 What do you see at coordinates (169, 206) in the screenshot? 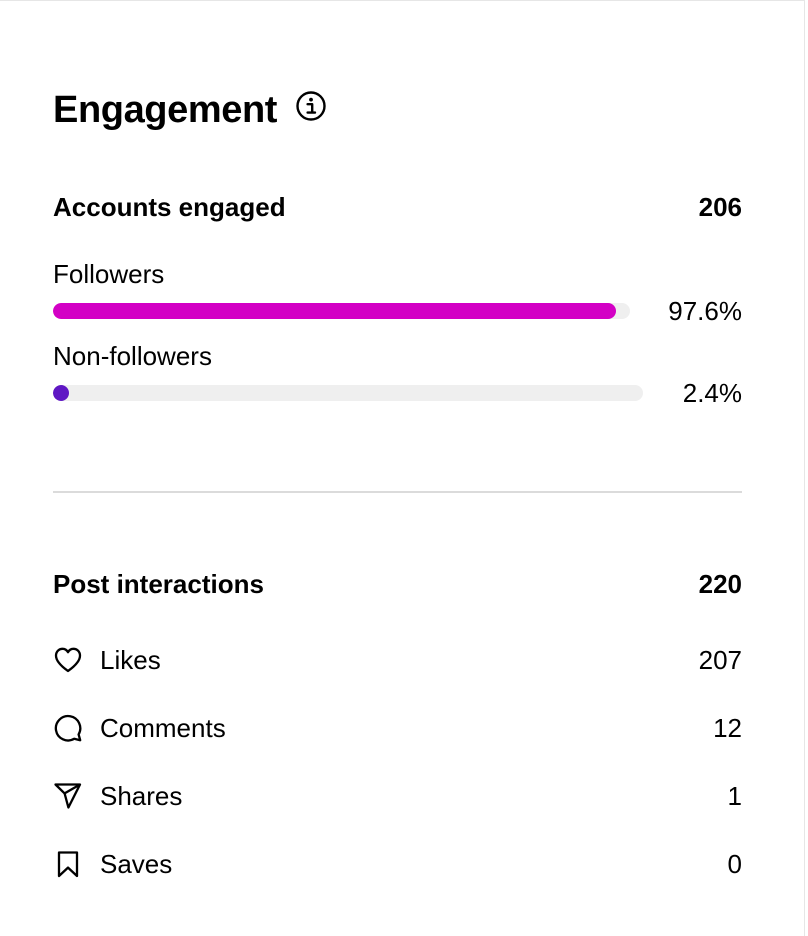
I see `accounts-engaged-label: Accounts engaged` at bounding box center [169, 206].